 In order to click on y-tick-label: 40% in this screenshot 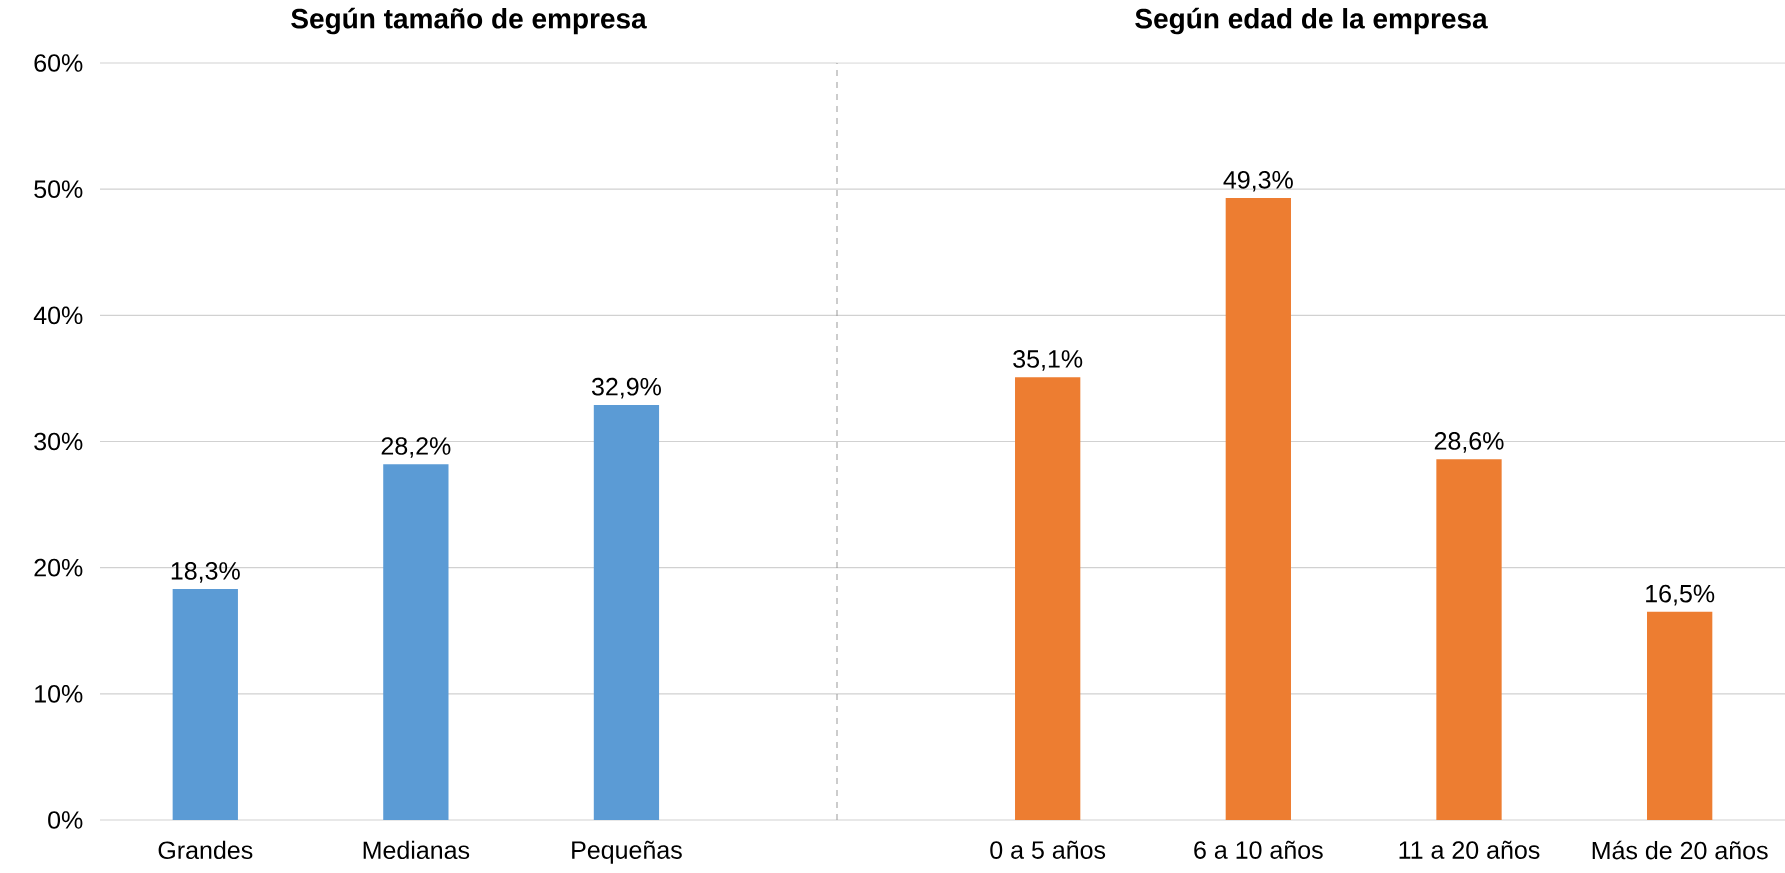, I will do `click(58, 315)`.